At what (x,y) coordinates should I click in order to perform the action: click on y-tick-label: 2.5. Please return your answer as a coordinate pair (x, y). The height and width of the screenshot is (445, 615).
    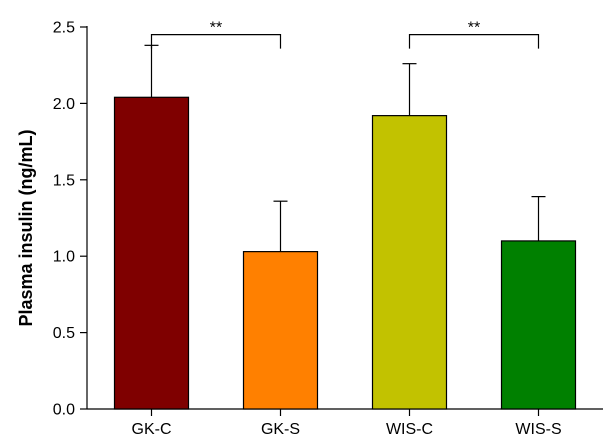
    Looking at the image, I should click on (64, 28).